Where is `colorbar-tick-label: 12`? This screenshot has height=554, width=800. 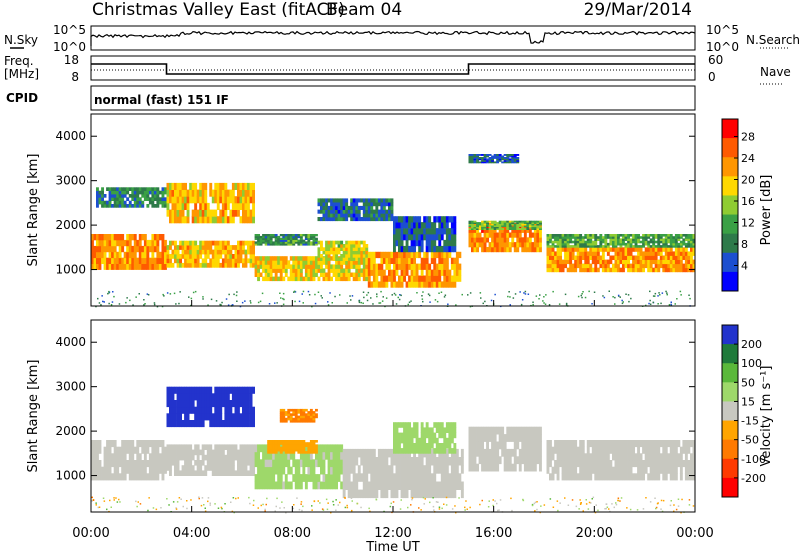 colorbar-tick-label: 12 is located at coordinates (748, 223).